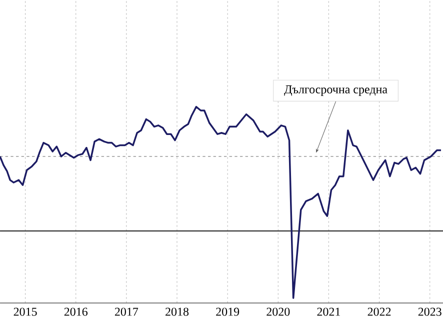 Image resolution: width=443 pixels, height=332 pixels. What do you see at coordinates (228, 312) in the screenshot?
I see `x-tick-label: 2019` at bounding box center [228, 312].